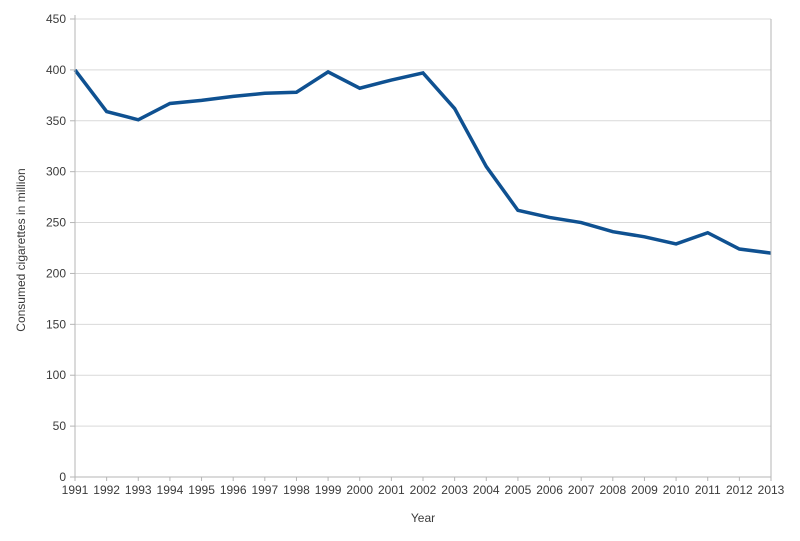 This screenshot has width=800, height=541. What do you see at coordinates (328, 490) in the screenshot?
I see `x-tick-label: 1999` at bounding box center [328, 490].